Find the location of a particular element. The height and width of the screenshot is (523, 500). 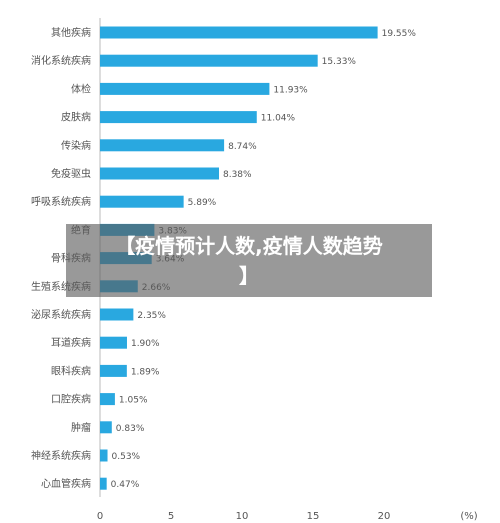

category-label: 肿瘤 is located at coordinates (81, 427).